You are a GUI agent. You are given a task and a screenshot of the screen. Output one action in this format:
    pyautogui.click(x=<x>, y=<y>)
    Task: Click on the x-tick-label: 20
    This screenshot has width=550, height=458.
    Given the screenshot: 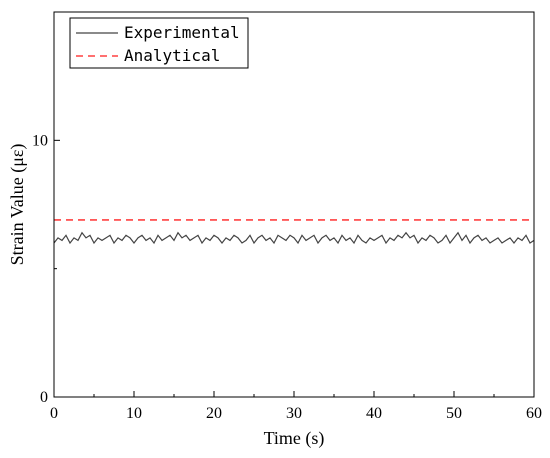 What is the action you would take?
    pyautogui.click(x=214, y=413)
    